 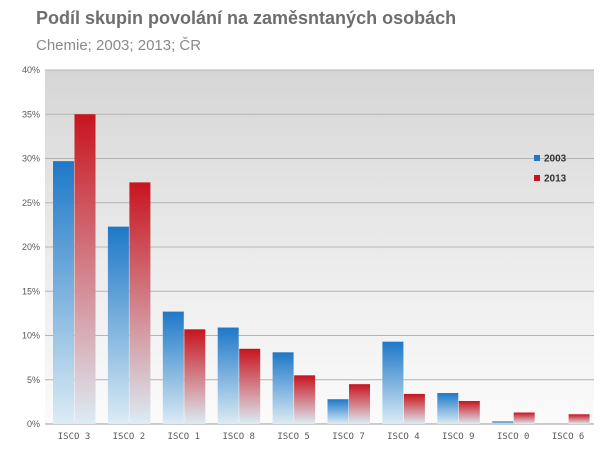 What do you see at coordinates (184, 437) in the screenshot?
I see `x-tick-label: ISCO 1` at bounding box center [184, 437].